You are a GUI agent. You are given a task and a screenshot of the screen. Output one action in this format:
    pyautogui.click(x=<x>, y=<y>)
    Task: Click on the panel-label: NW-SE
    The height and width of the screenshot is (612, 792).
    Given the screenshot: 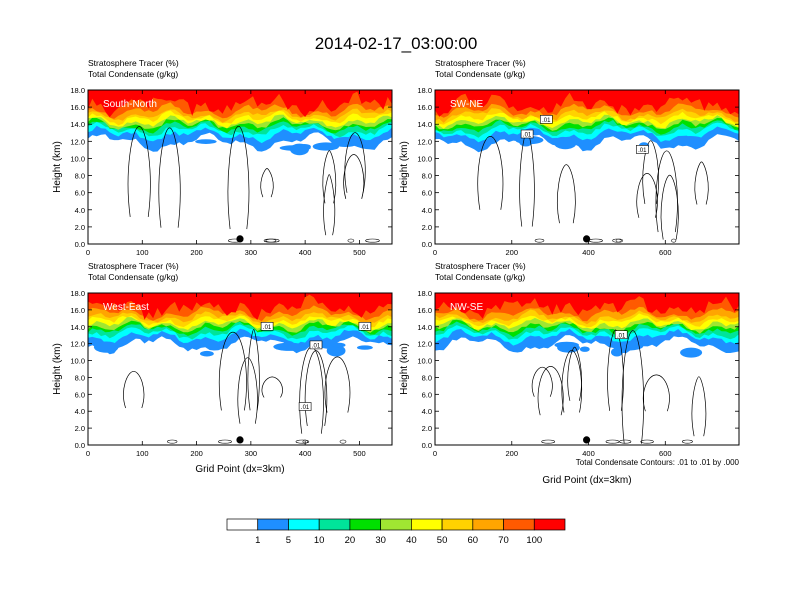 What is the action you would take?
    pyautogui.click(x=466, y=307)
    